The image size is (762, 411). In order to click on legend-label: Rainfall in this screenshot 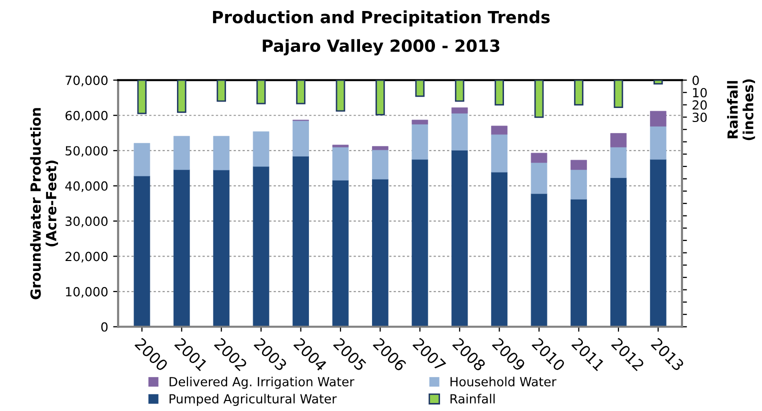, I will do `click(472, 399)`.